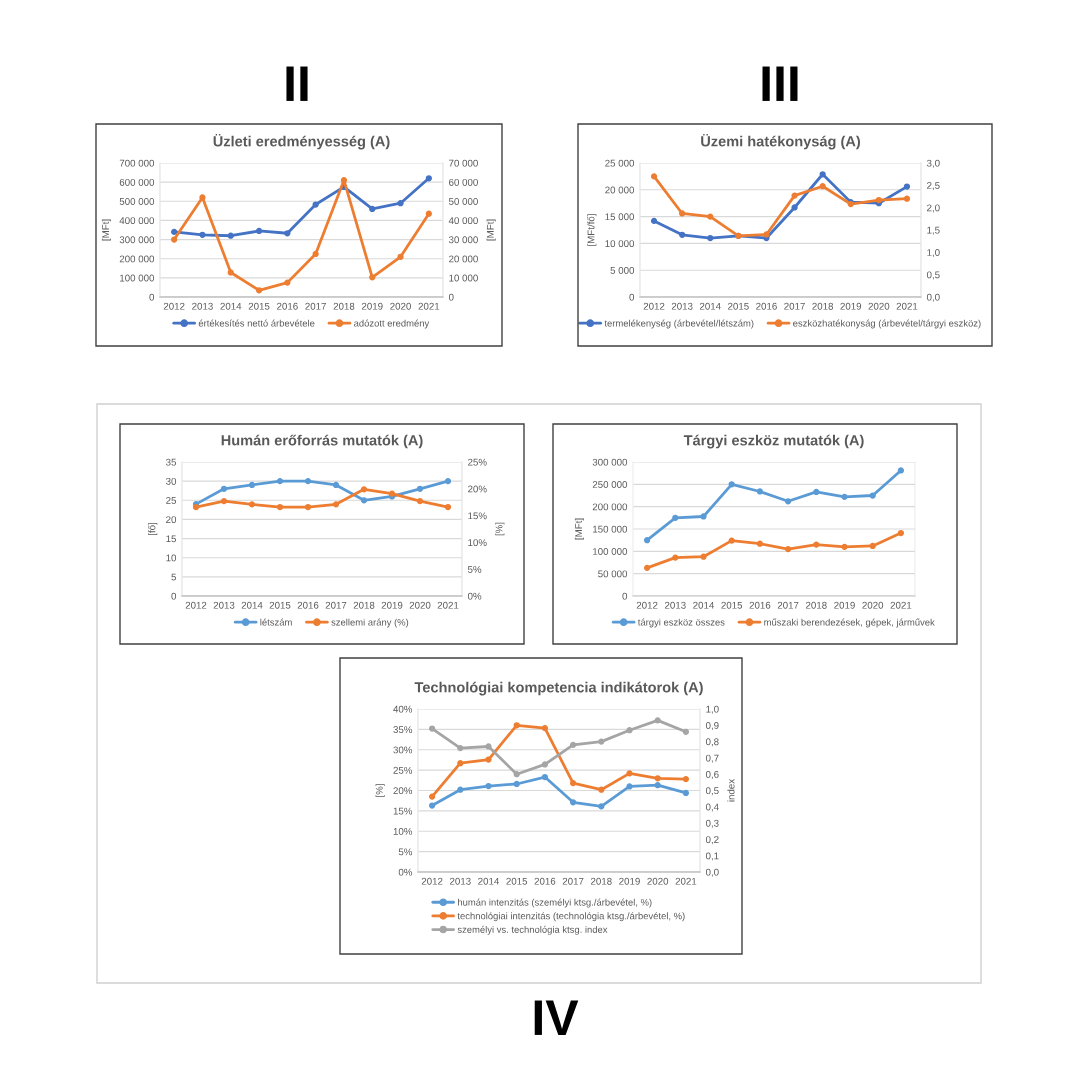 Image resolution: width=1080 pixels, height=1088 pixels. I want to click on y-tick-label: 300 000, so click(610, 462).